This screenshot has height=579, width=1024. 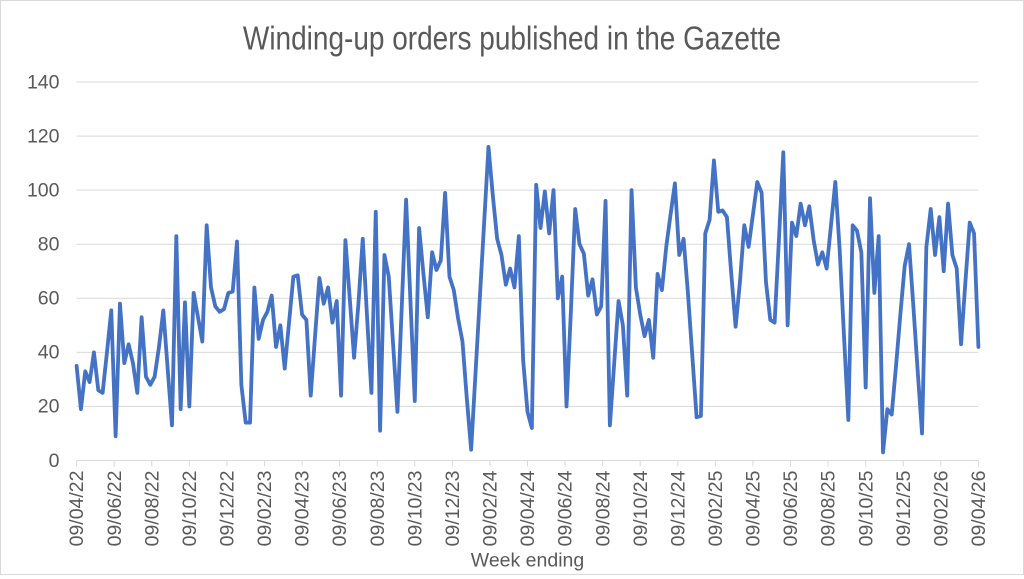 I want to click on svg-text: 09/12/23, so click(x=453, y=509).